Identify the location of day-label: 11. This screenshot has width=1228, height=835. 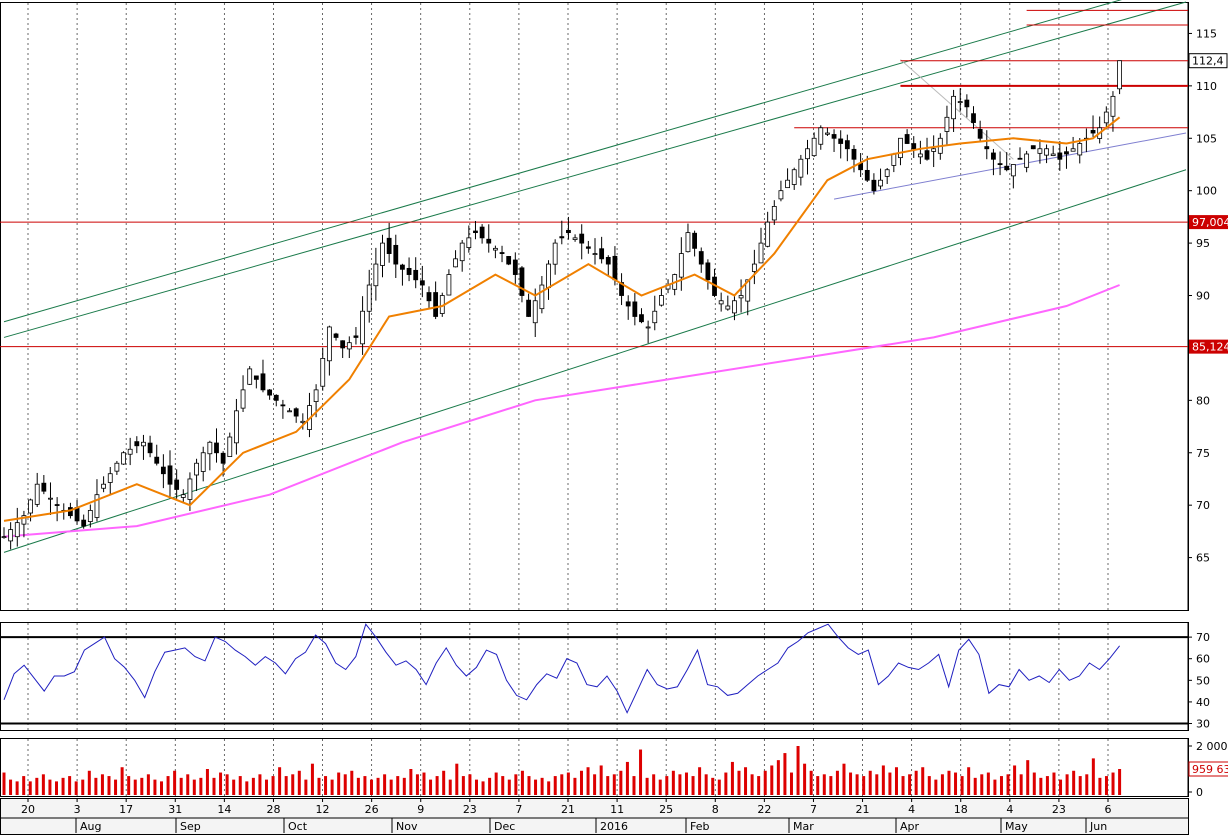
(617, 809).